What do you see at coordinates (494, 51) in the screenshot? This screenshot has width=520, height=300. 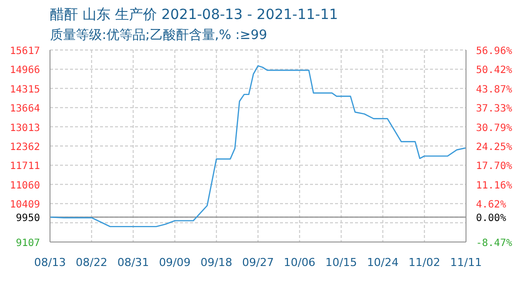 I see `y2-tick-label: 56.96%` at bounding box center [494, 51].